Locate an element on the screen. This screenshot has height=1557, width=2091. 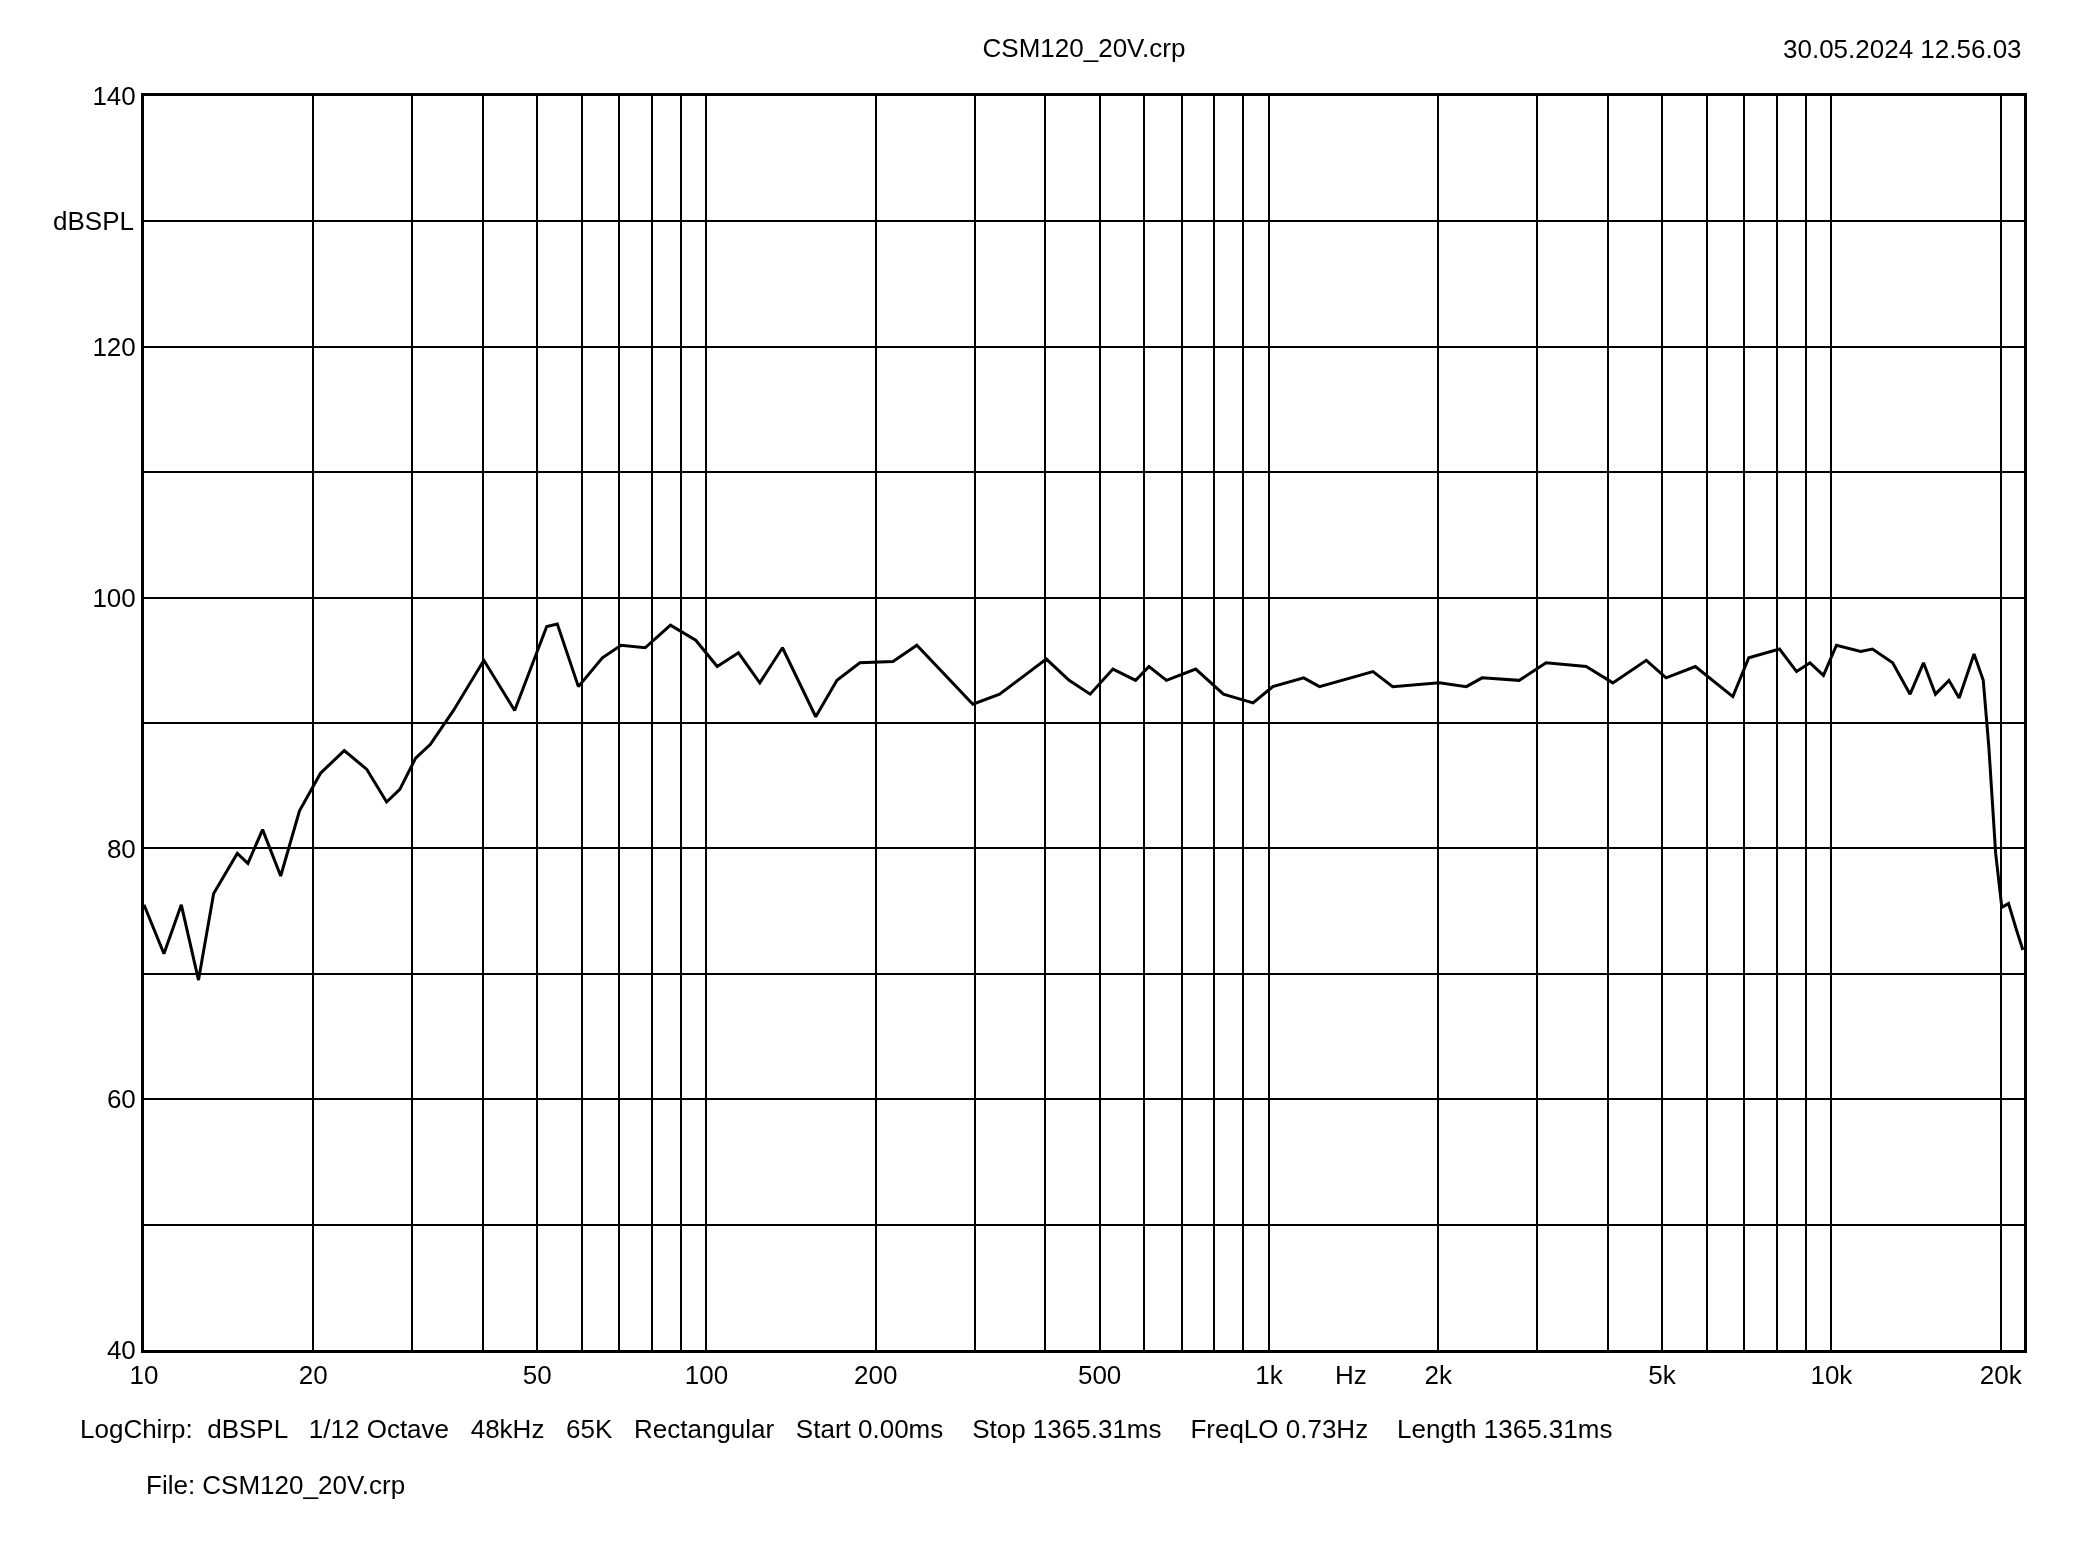
x-tick-label: 200 is located at coordinates (876, 1375).